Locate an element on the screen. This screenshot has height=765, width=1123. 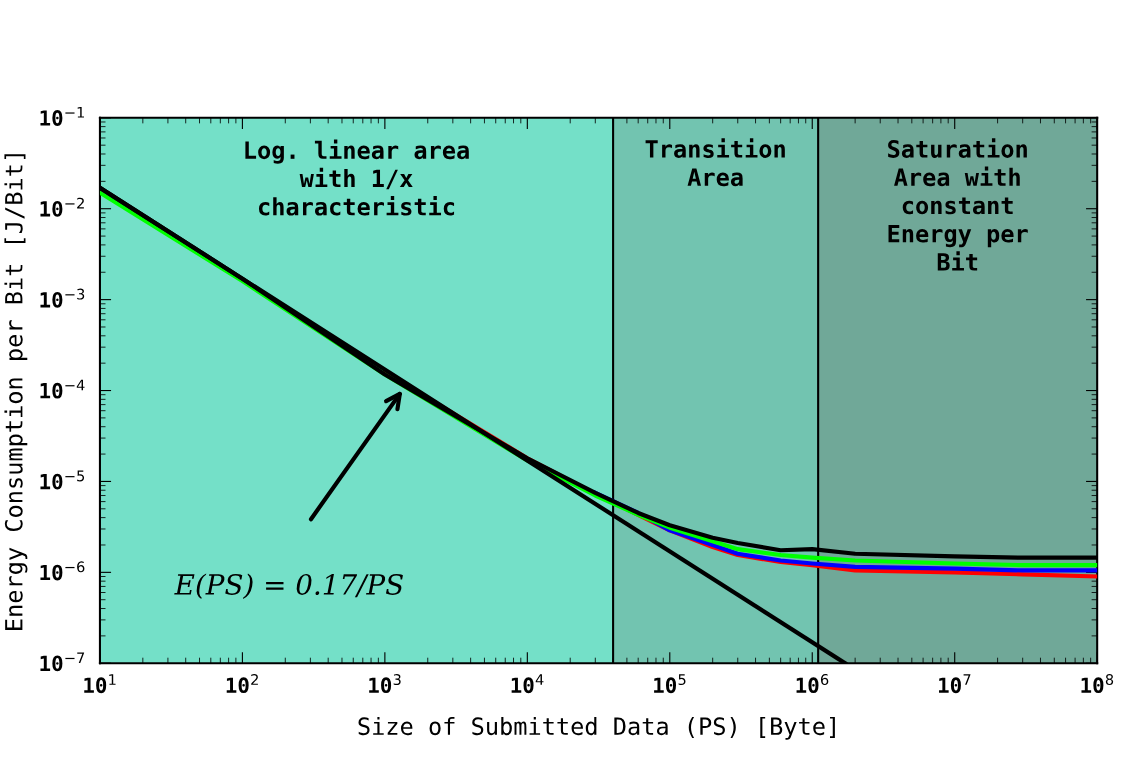
x-tick-label: 10$^{8}$ is located at coordinates (1097, 684).